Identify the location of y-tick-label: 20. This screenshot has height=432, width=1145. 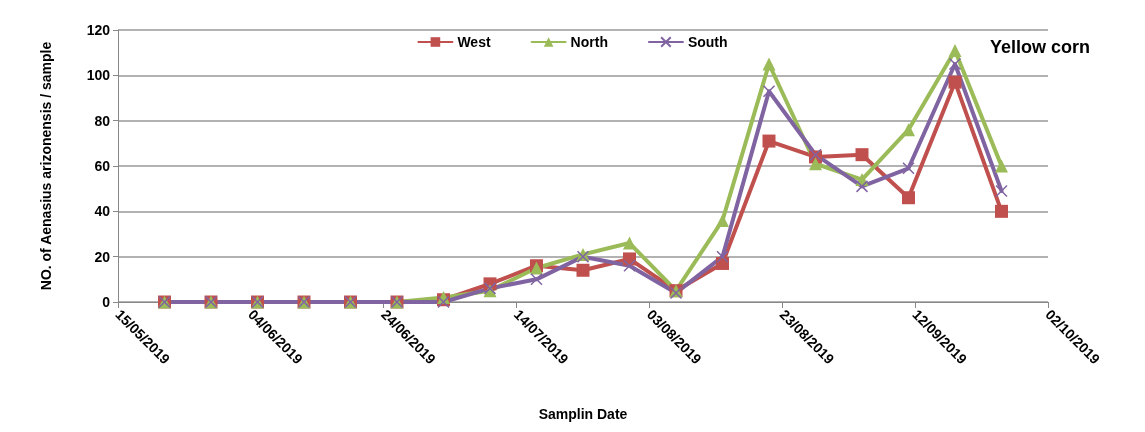
(102, 256).